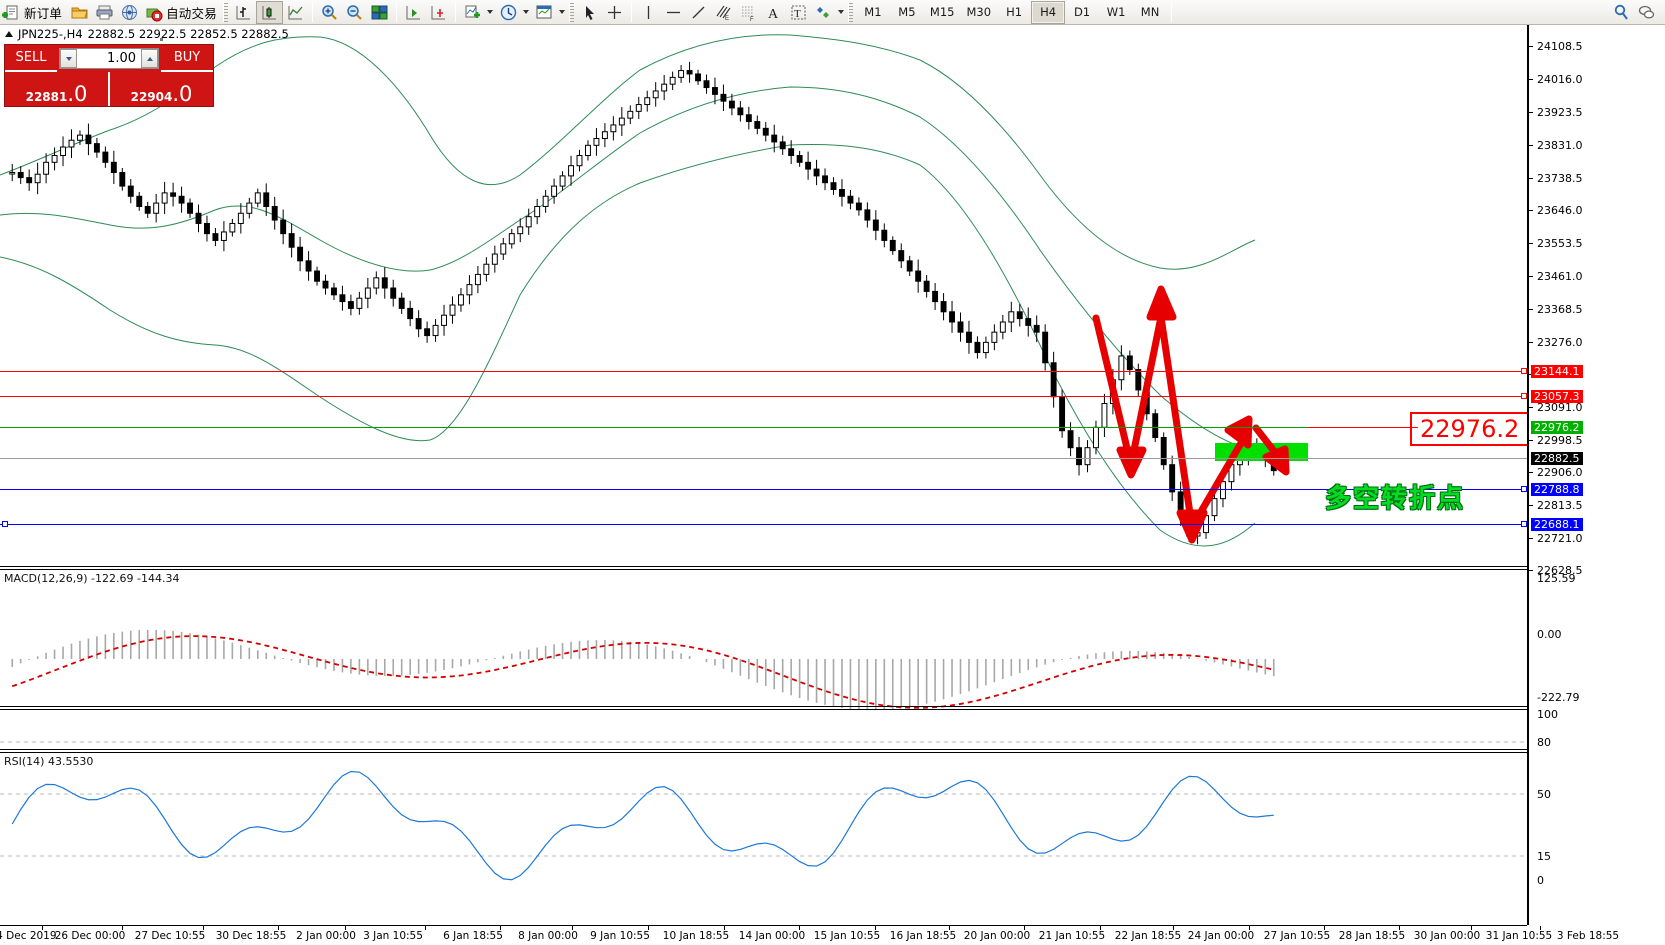 The height and width of the screenshot is (945, 1665). What do you see at coordinates (9, 34) in the screenshot?
I see `collapse-triangle-icon` at bounding box center [9, 34].